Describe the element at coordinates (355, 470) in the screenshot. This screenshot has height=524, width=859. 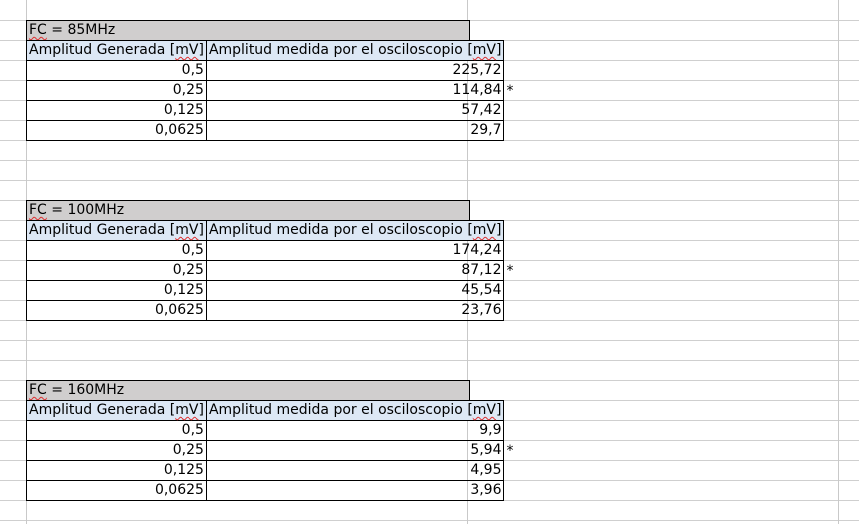
I see `cell-medida: 4,95` at that location.